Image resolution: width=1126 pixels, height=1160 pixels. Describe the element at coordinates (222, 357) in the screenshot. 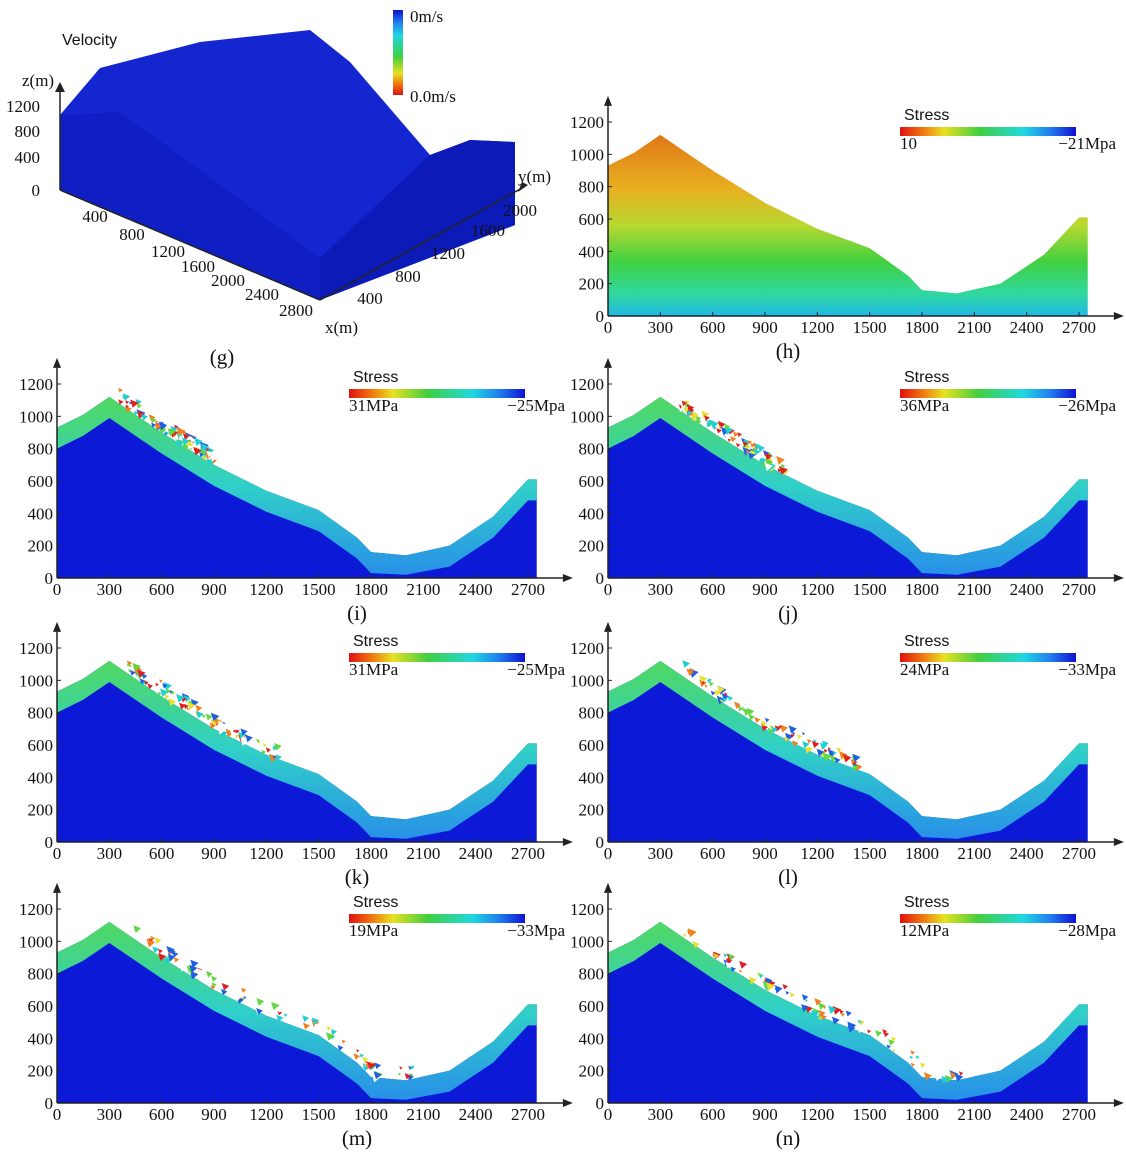

I see `caption: (g)` at that location.